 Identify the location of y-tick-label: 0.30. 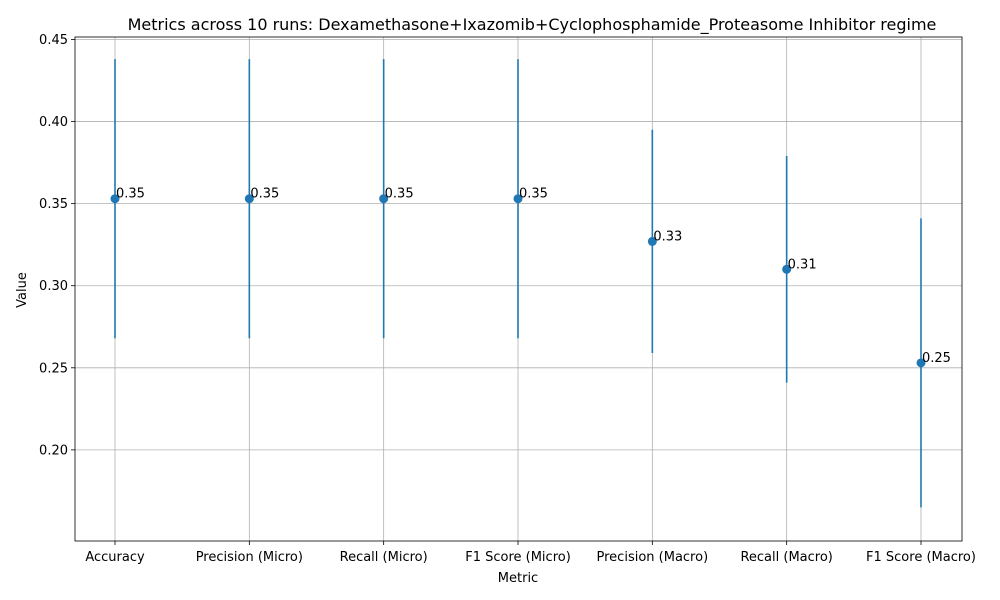
(53, 286).